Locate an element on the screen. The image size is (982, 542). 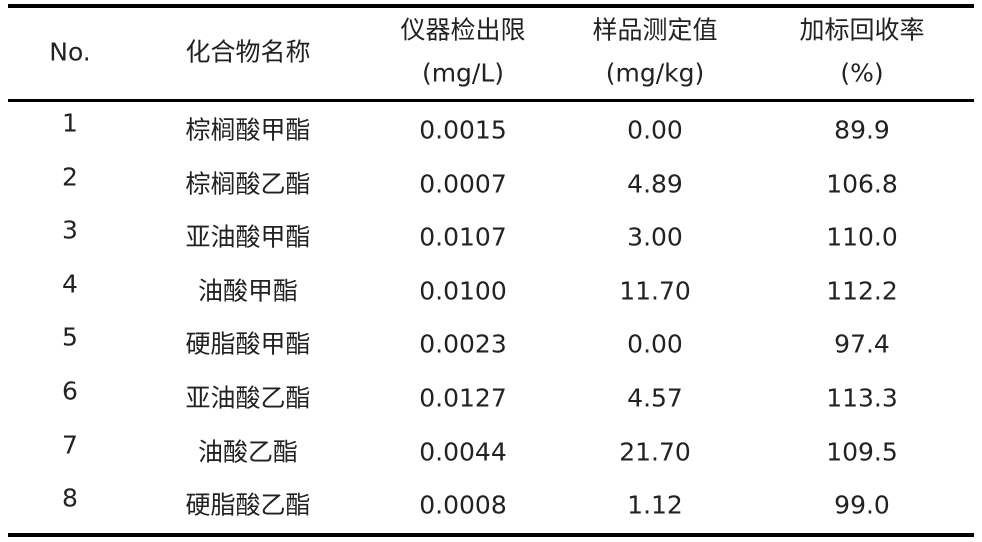
row-number: 4 is located at coordinates (70, 284).